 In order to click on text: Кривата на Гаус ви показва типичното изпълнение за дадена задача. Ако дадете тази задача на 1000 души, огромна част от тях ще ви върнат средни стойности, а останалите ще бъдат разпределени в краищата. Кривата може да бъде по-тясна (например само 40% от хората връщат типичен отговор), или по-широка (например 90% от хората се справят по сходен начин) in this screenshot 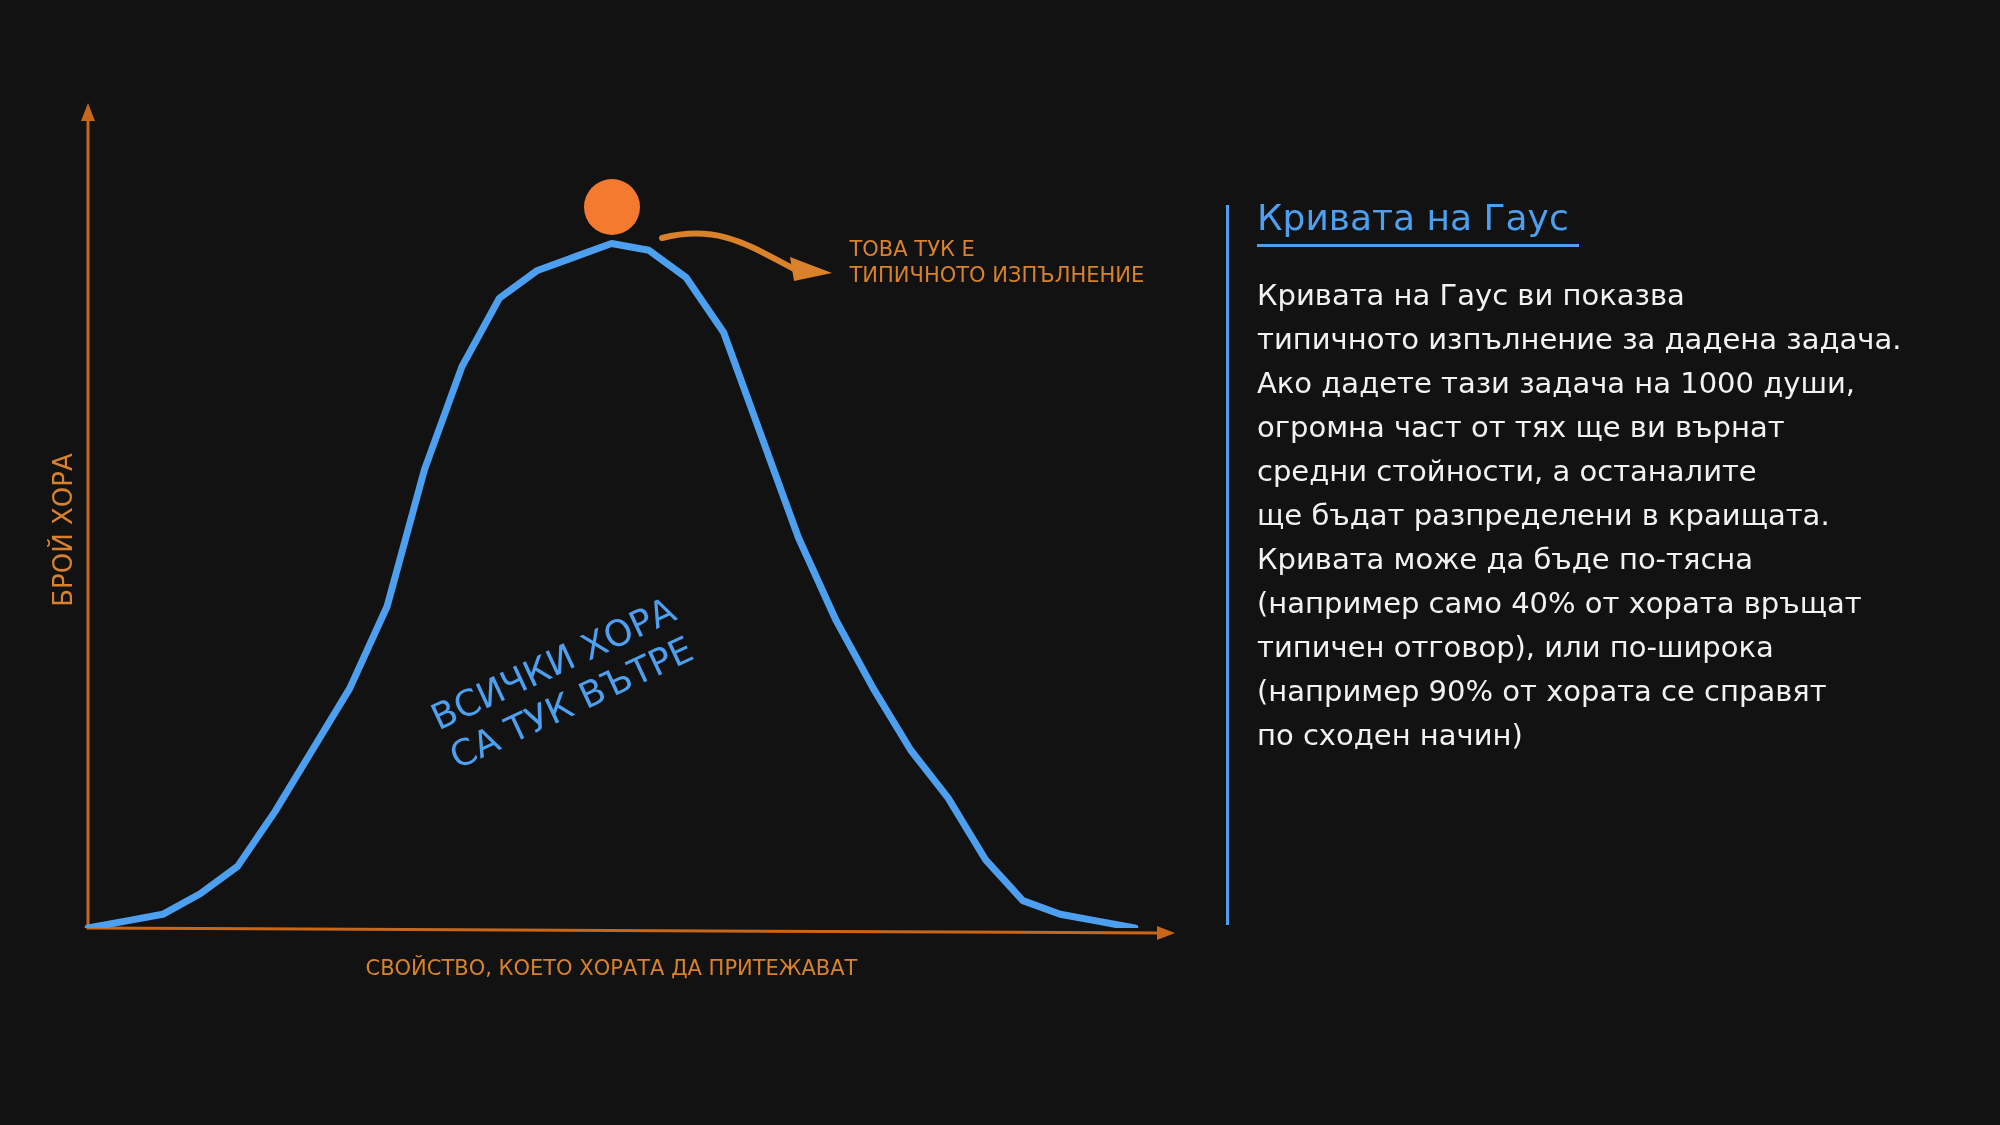, I will do `click(1579, 515)`.